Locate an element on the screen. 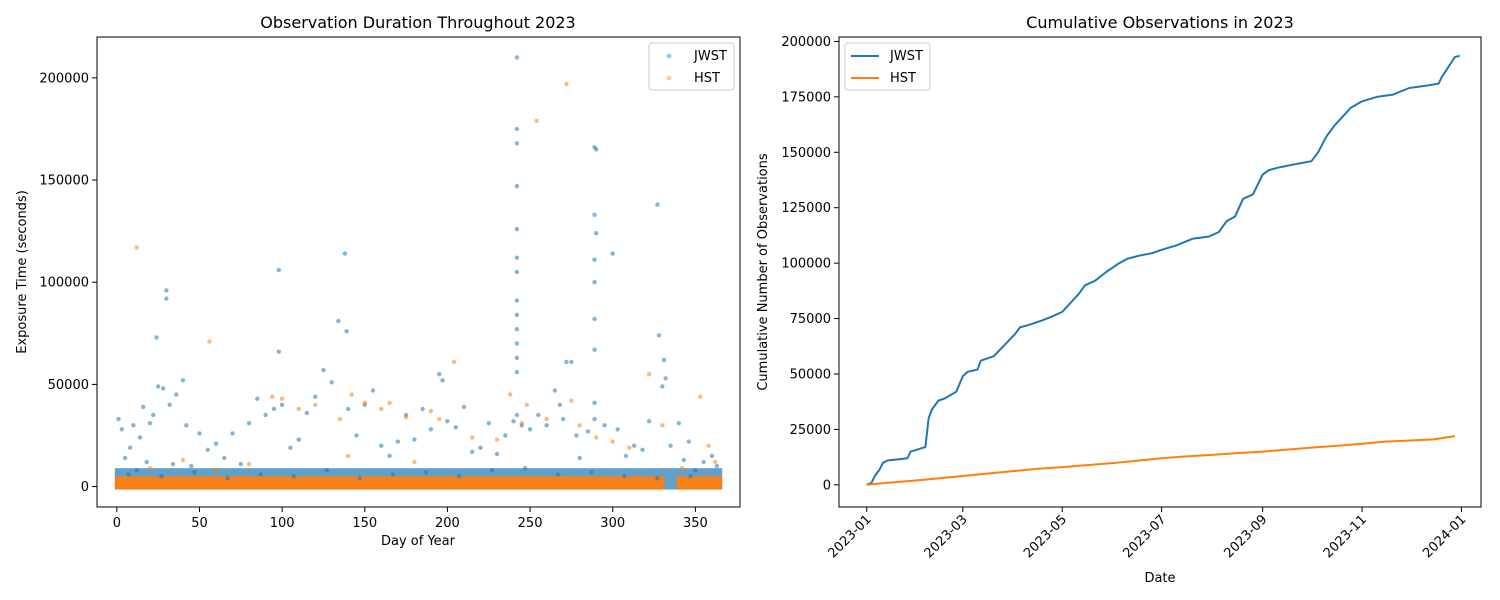 This screenshot has width=1500, height=600. y-tick-label: 0 is located at coordinates (827, 485).